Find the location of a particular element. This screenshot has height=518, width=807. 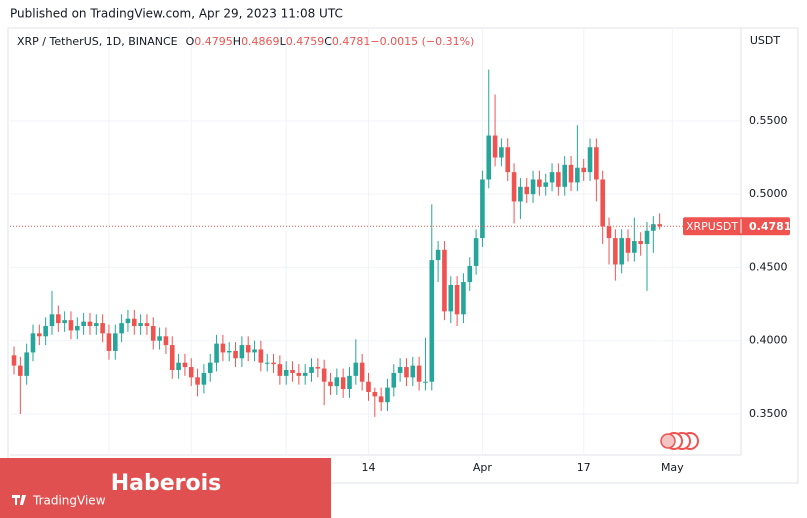

x-tick-label: 14 is located at coordinates (368, 467).